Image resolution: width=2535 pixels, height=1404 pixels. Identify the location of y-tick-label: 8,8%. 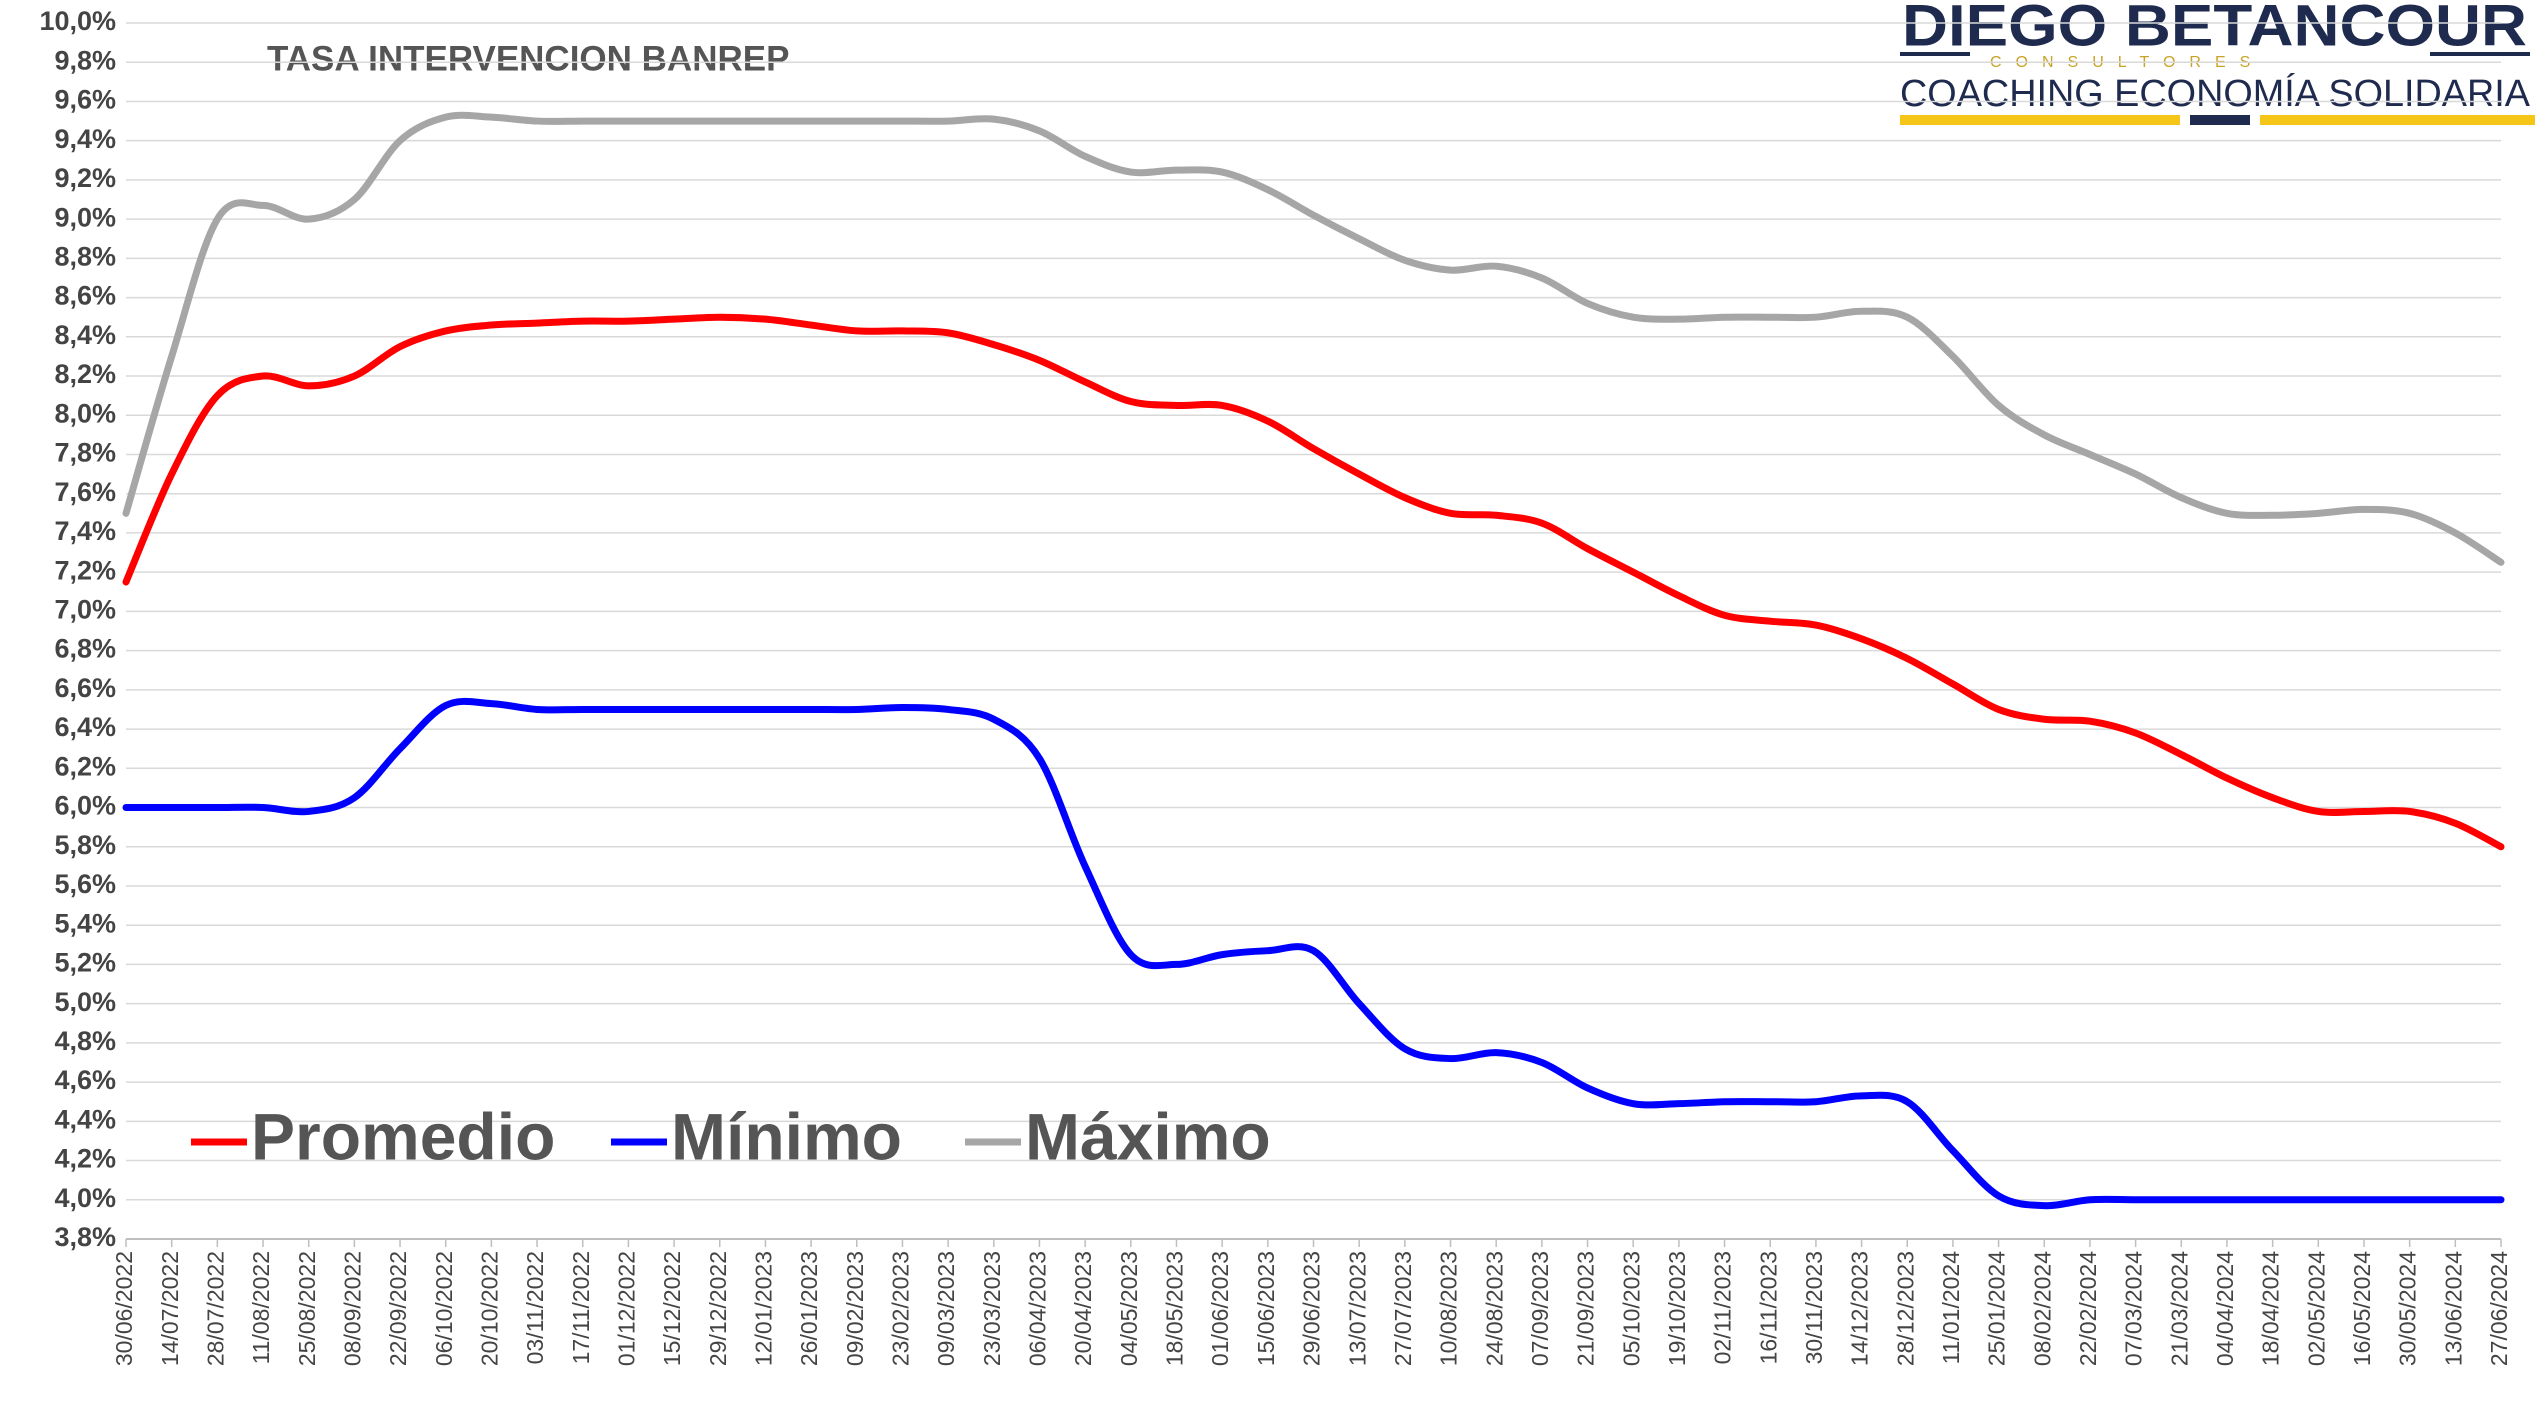
(85, 256).